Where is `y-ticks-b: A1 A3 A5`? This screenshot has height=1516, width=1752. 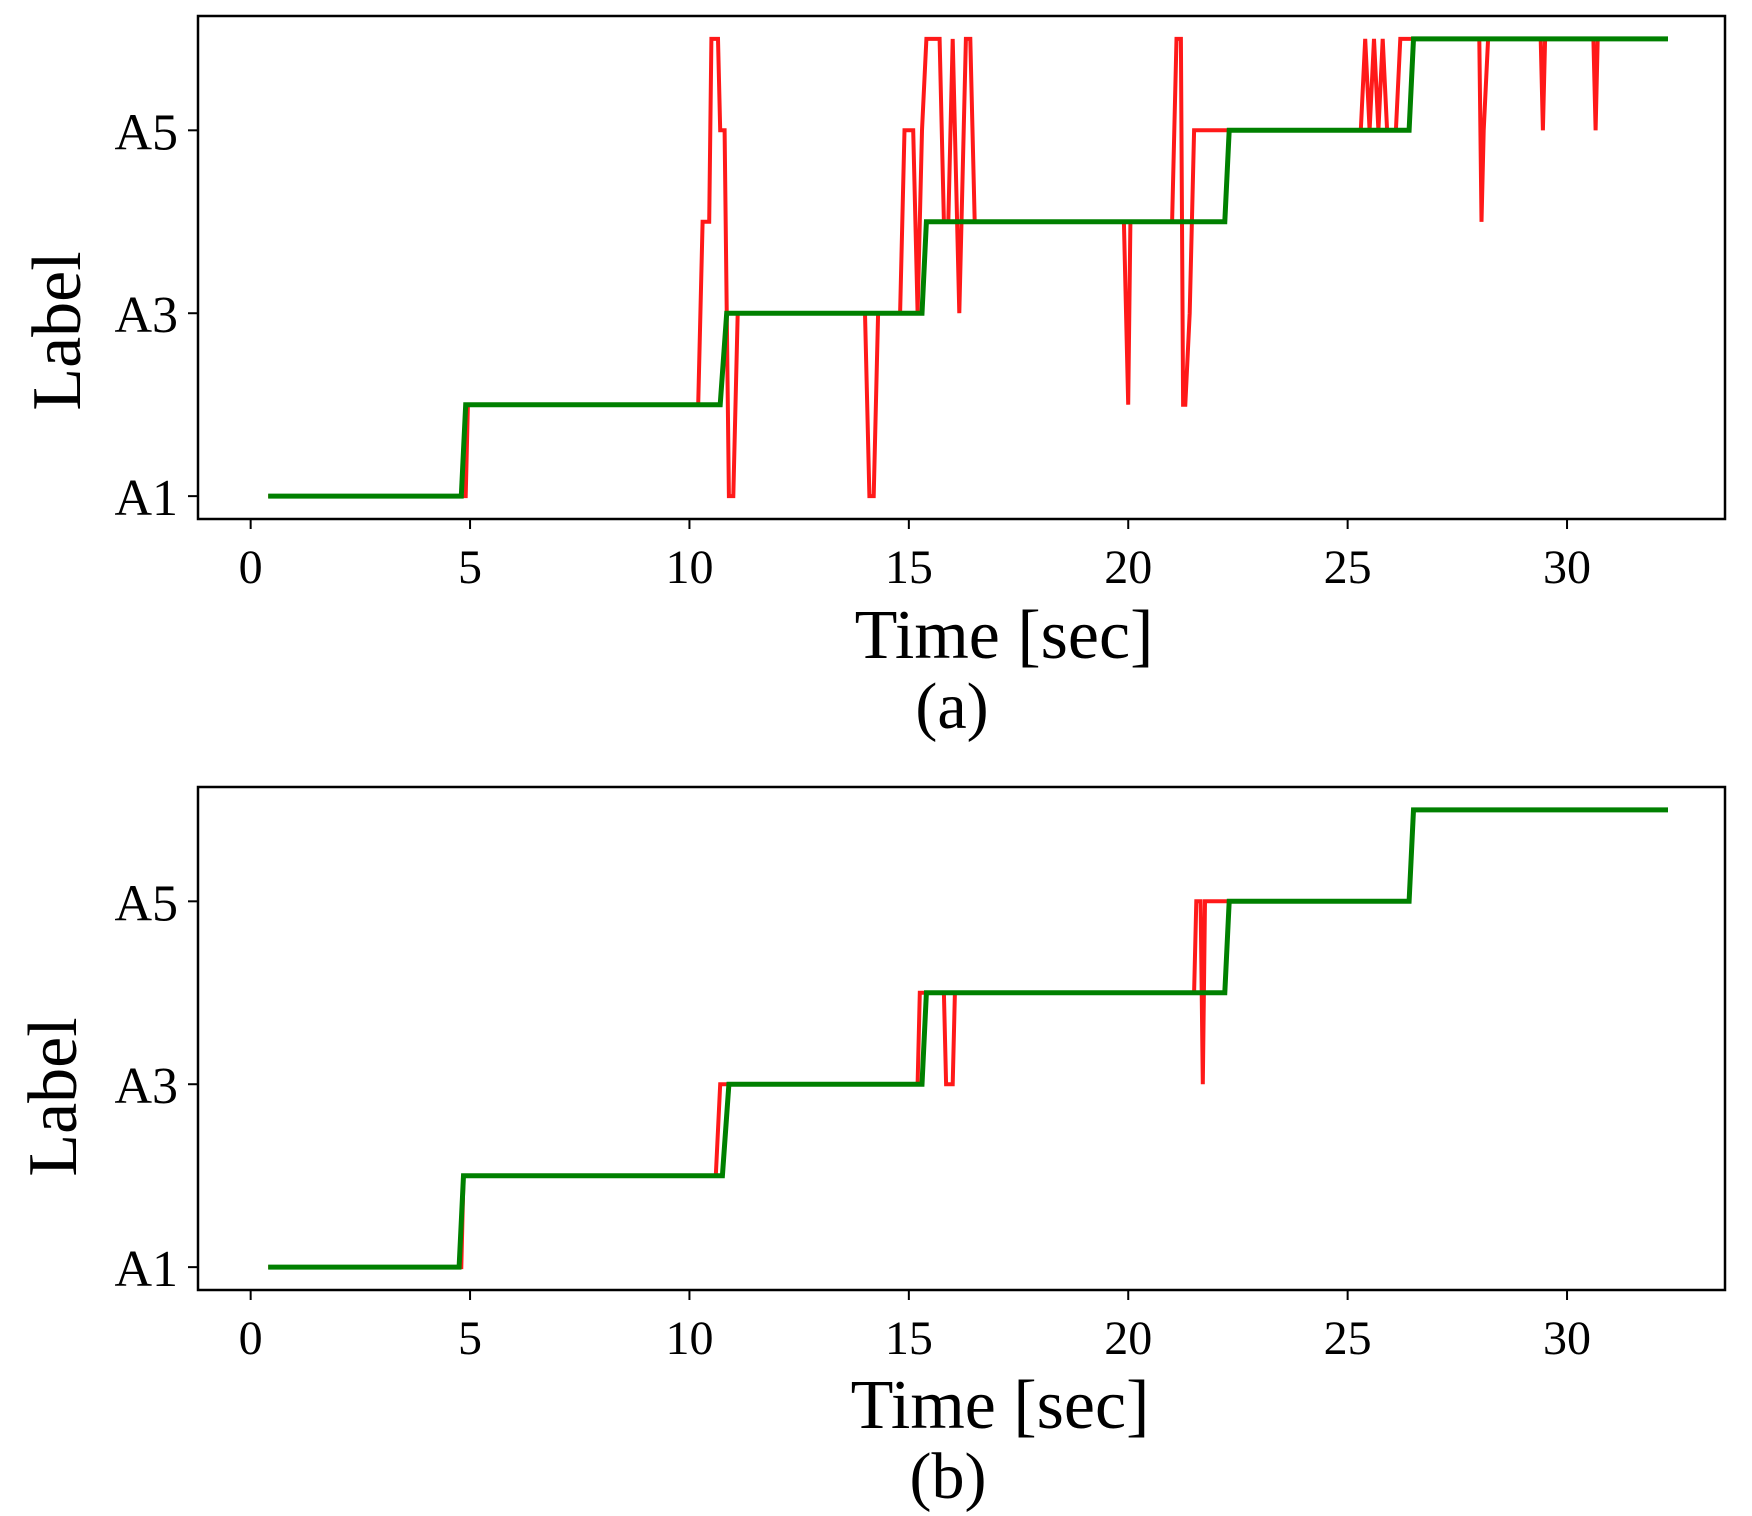 y-ticks-b: A1 A3 A5 is located at coordinates (156, 1086).